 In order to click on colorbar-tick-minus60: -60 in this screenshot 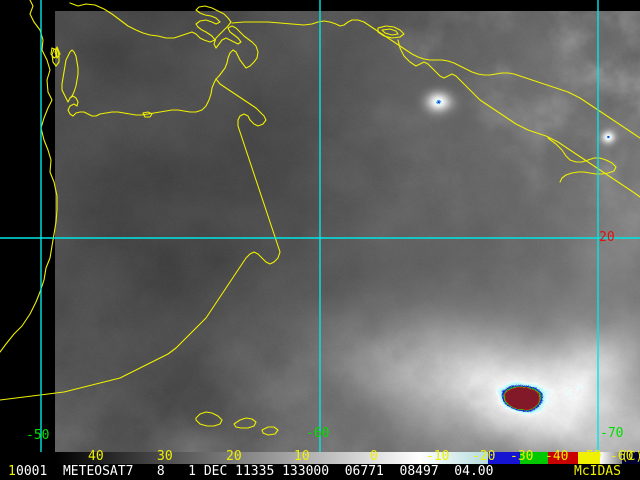, I will do `click(622, 456)`.